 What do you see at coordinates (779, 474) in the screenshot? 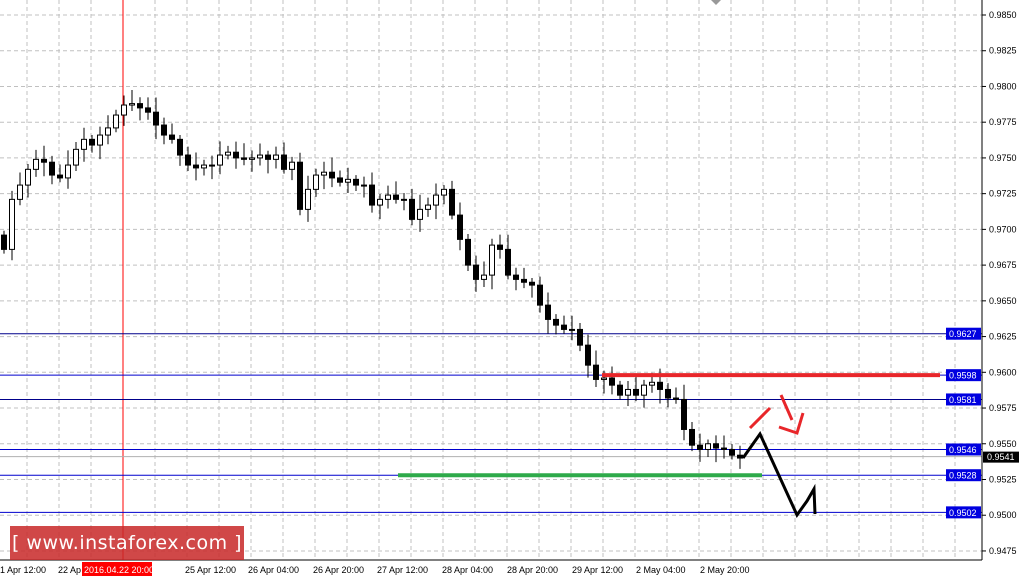
I see `forecast-path-arrow` at bounding box center [779, 474].